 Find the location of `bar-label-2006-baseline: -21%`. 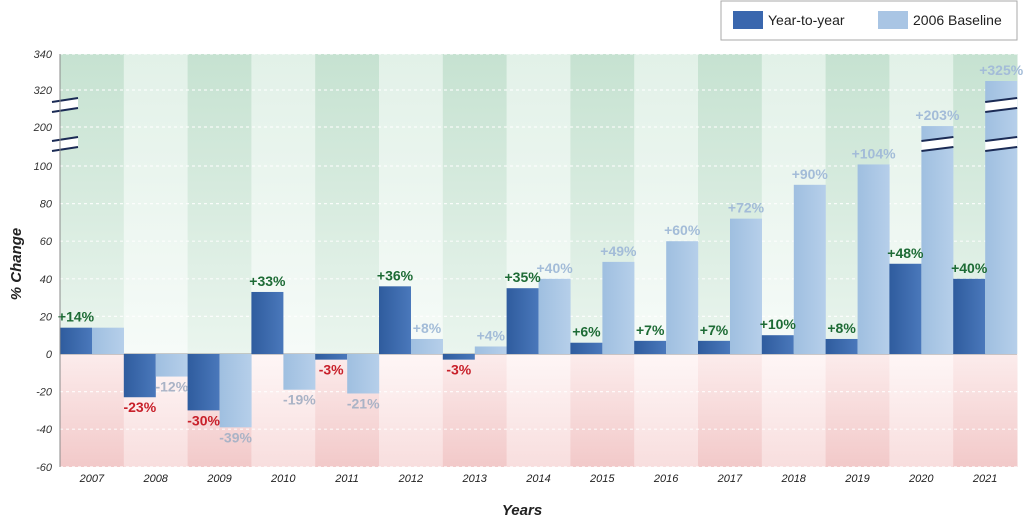

bar-label-2006-baseline: -21% is located at coordinates (363, 403).